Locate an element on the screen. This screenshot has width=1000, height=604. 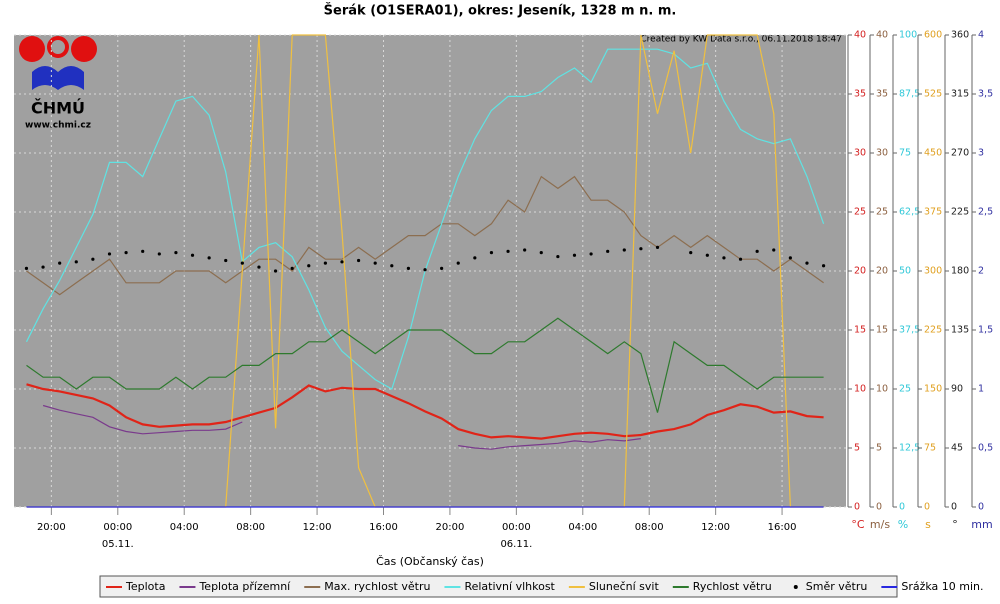
logo-ring is located at coordinates (58, 47).